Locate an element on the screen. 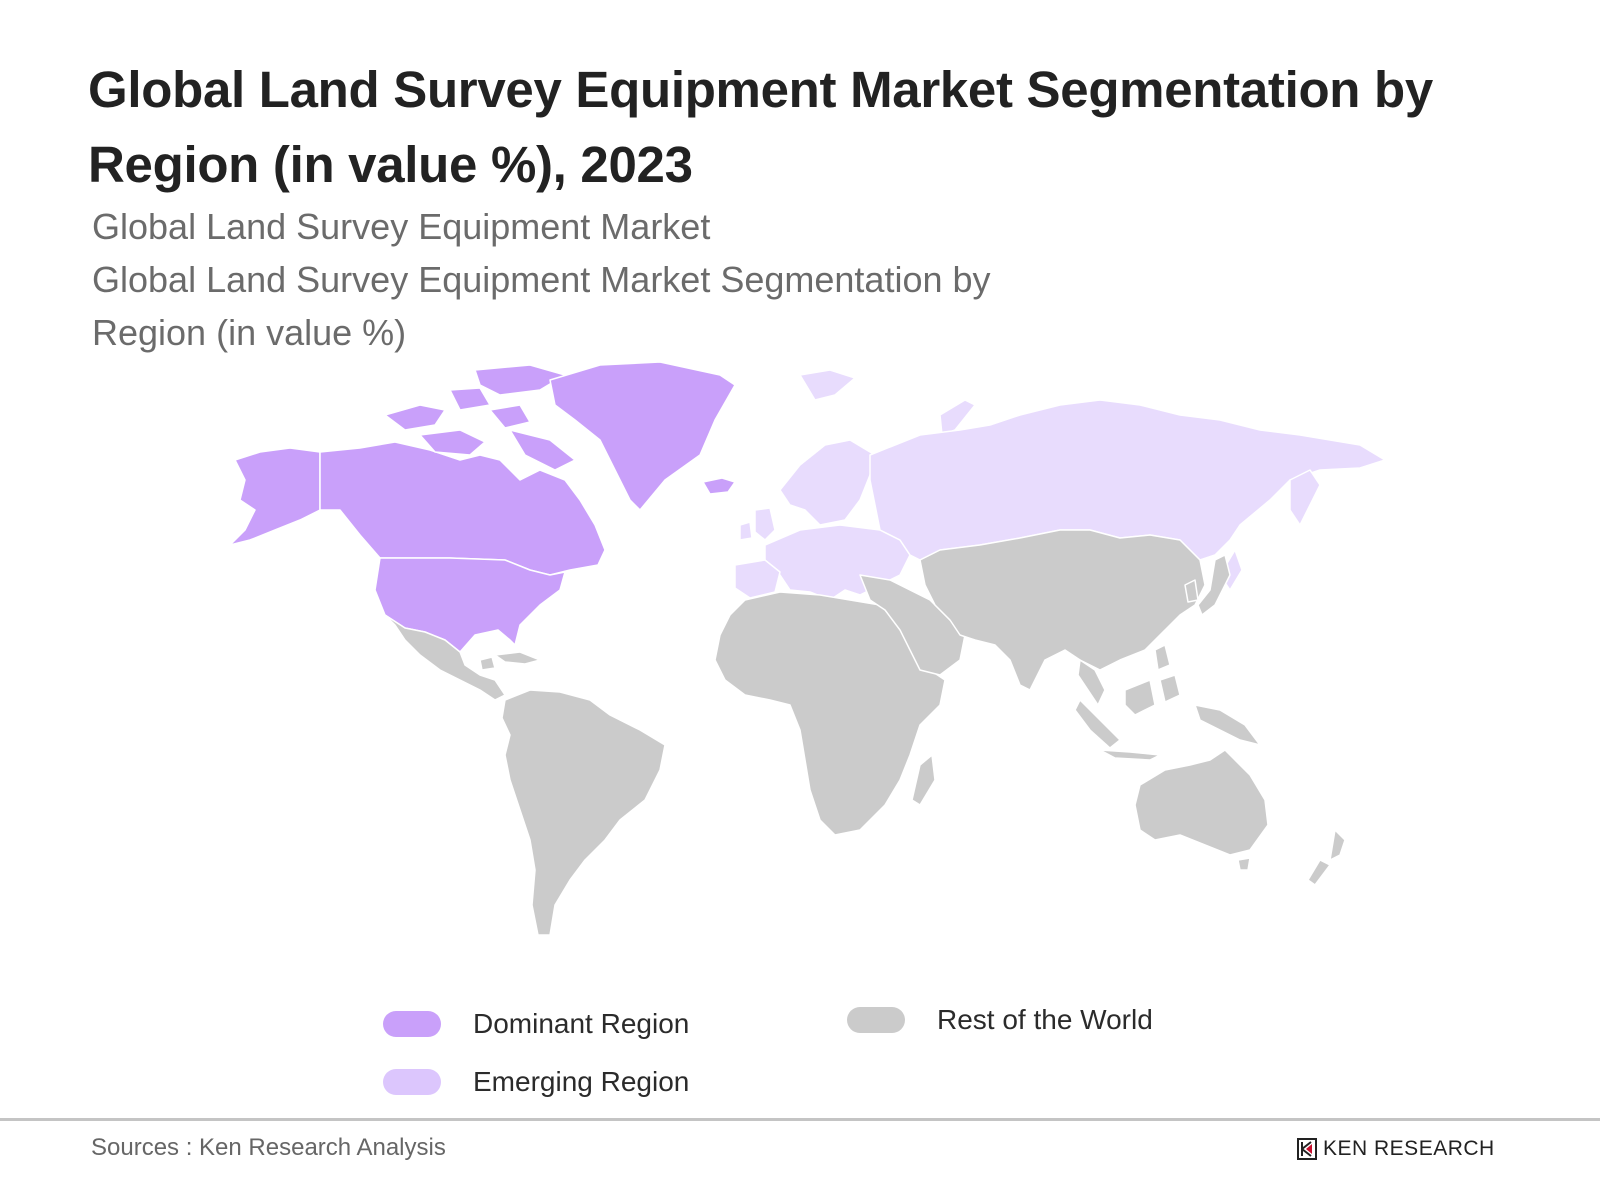 The width and height of the screenshot is (1600, 1200). iceland is located at coordinates (719, 486).